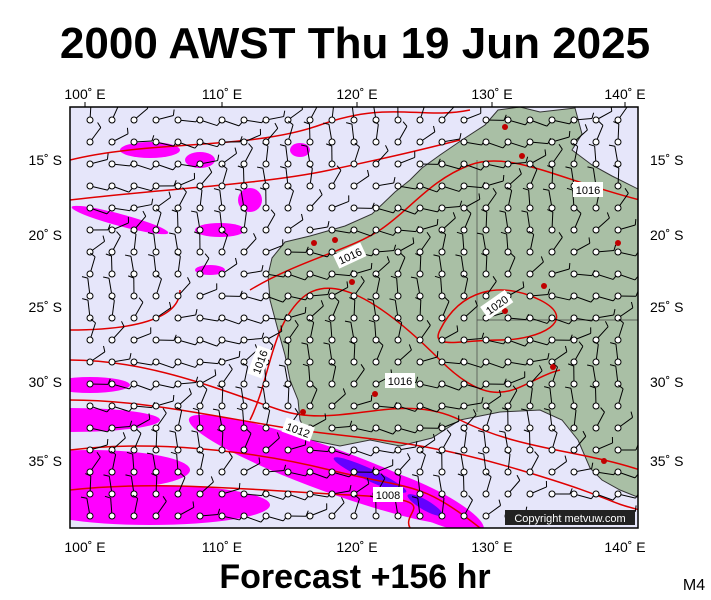 Image resolution: width=711 pixels, height=600 pixels. I want to click on forecast-label: Forecast +156 hr, so click(354, 577).